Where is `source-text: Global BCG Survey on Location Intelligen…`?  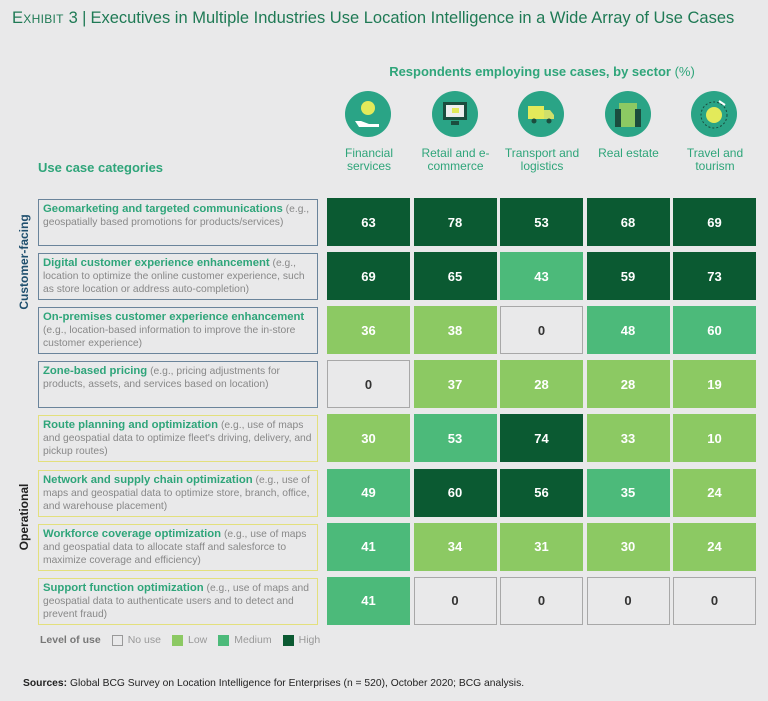
source-text: Global BCG Survey on Location Intelligen… is located at coordinates (297, 683).